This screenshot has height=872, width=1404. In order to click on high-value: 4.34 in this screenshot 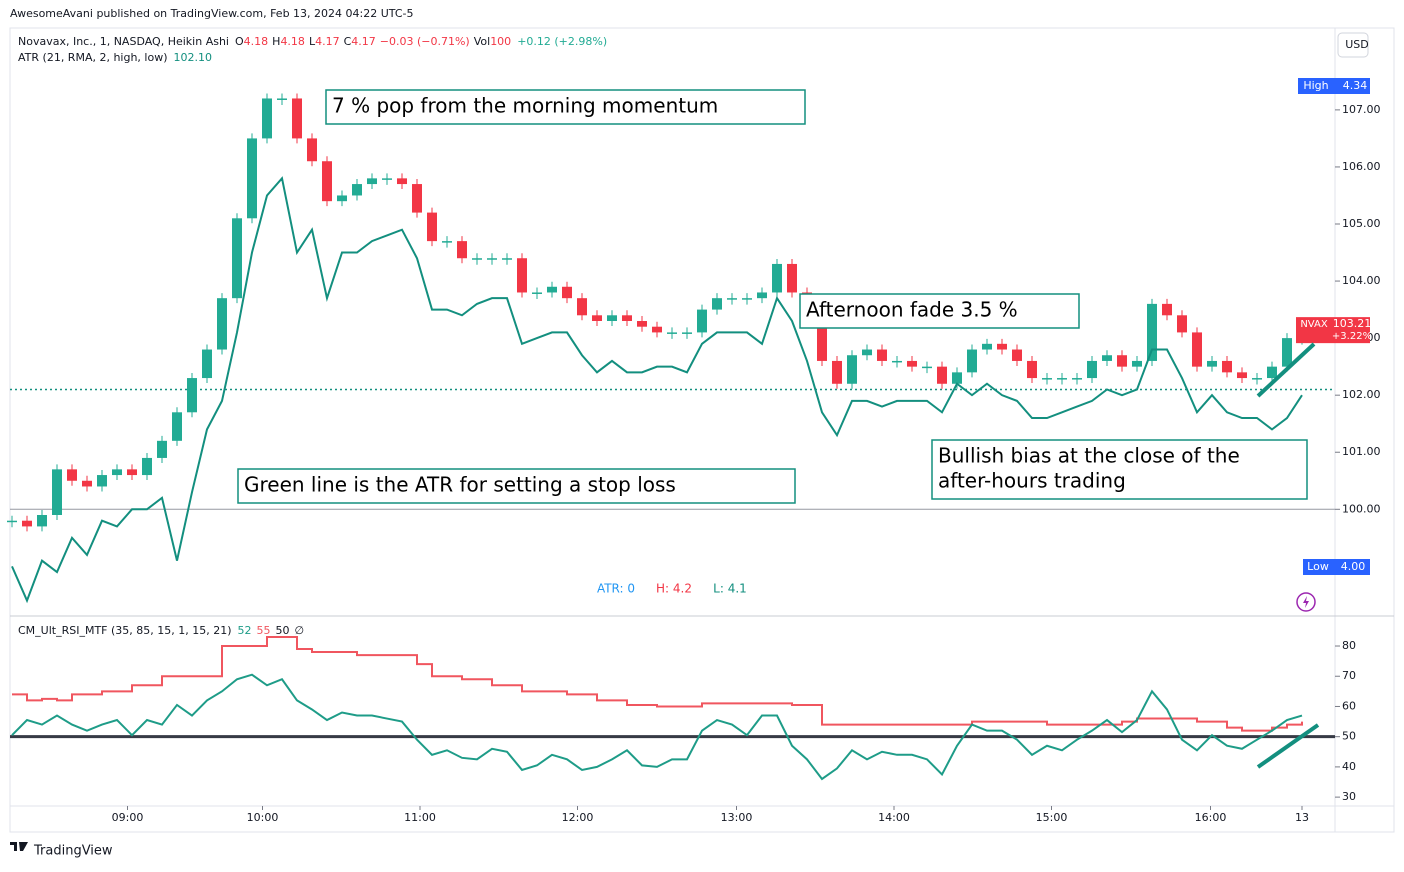, I will do `click(1355, 85)`.